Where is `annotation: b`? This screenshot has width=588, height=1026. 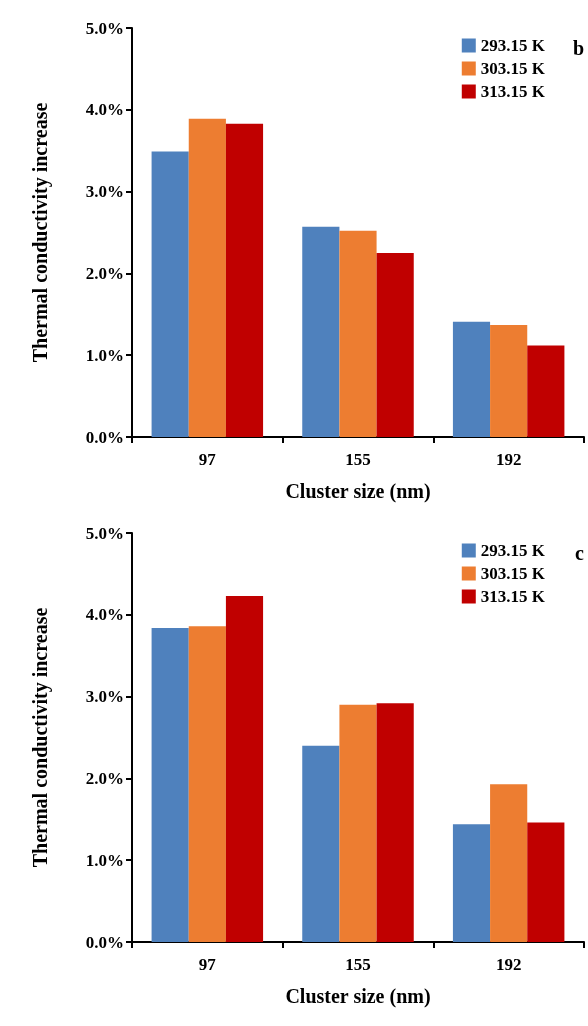 annotation: b is located at coordinates (578, 48).